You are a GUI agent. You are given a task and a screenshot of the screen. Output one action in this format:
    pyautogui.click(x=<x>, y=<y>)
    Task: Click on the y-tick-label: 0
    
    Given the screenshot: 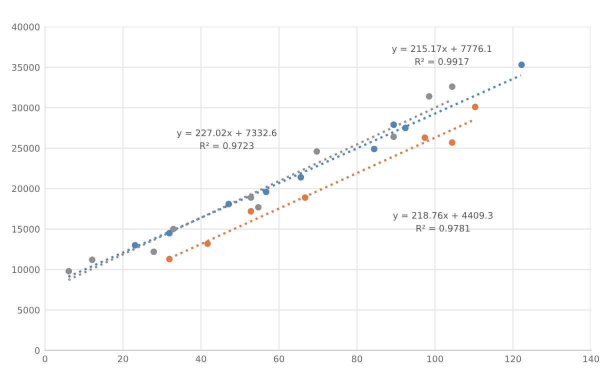 What is the action you would take?
    pyautogui.click(x=37, y=350)
    